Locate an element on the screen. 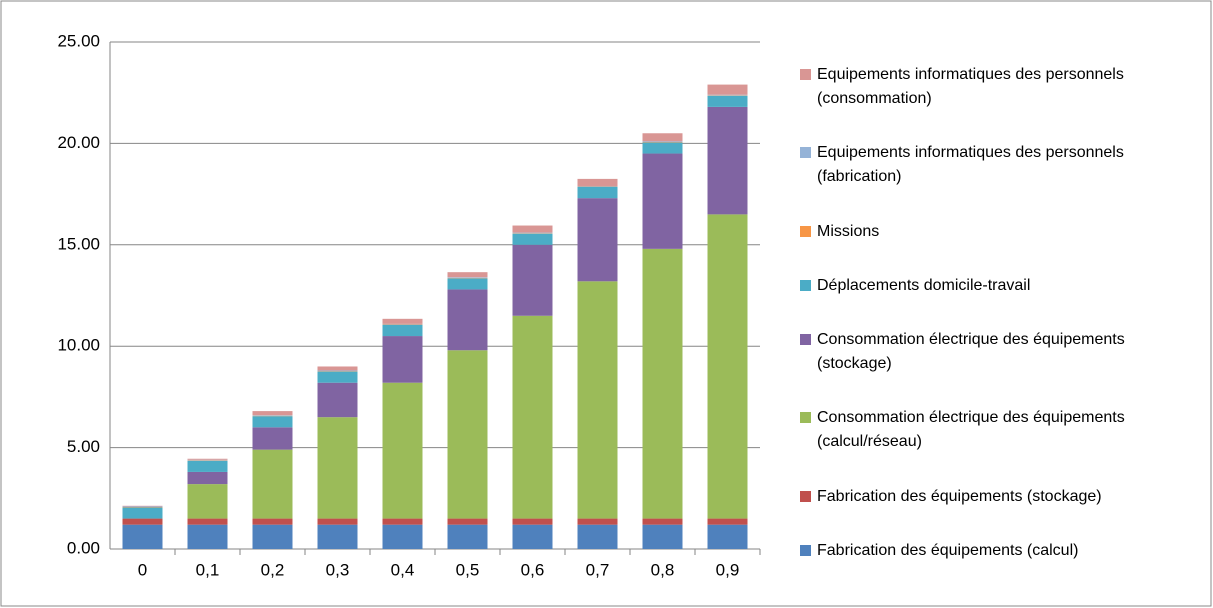 The width and height of the screenshot is (1213, 608). x-tick-label: 0,5 is located at coordinates (468, 569).